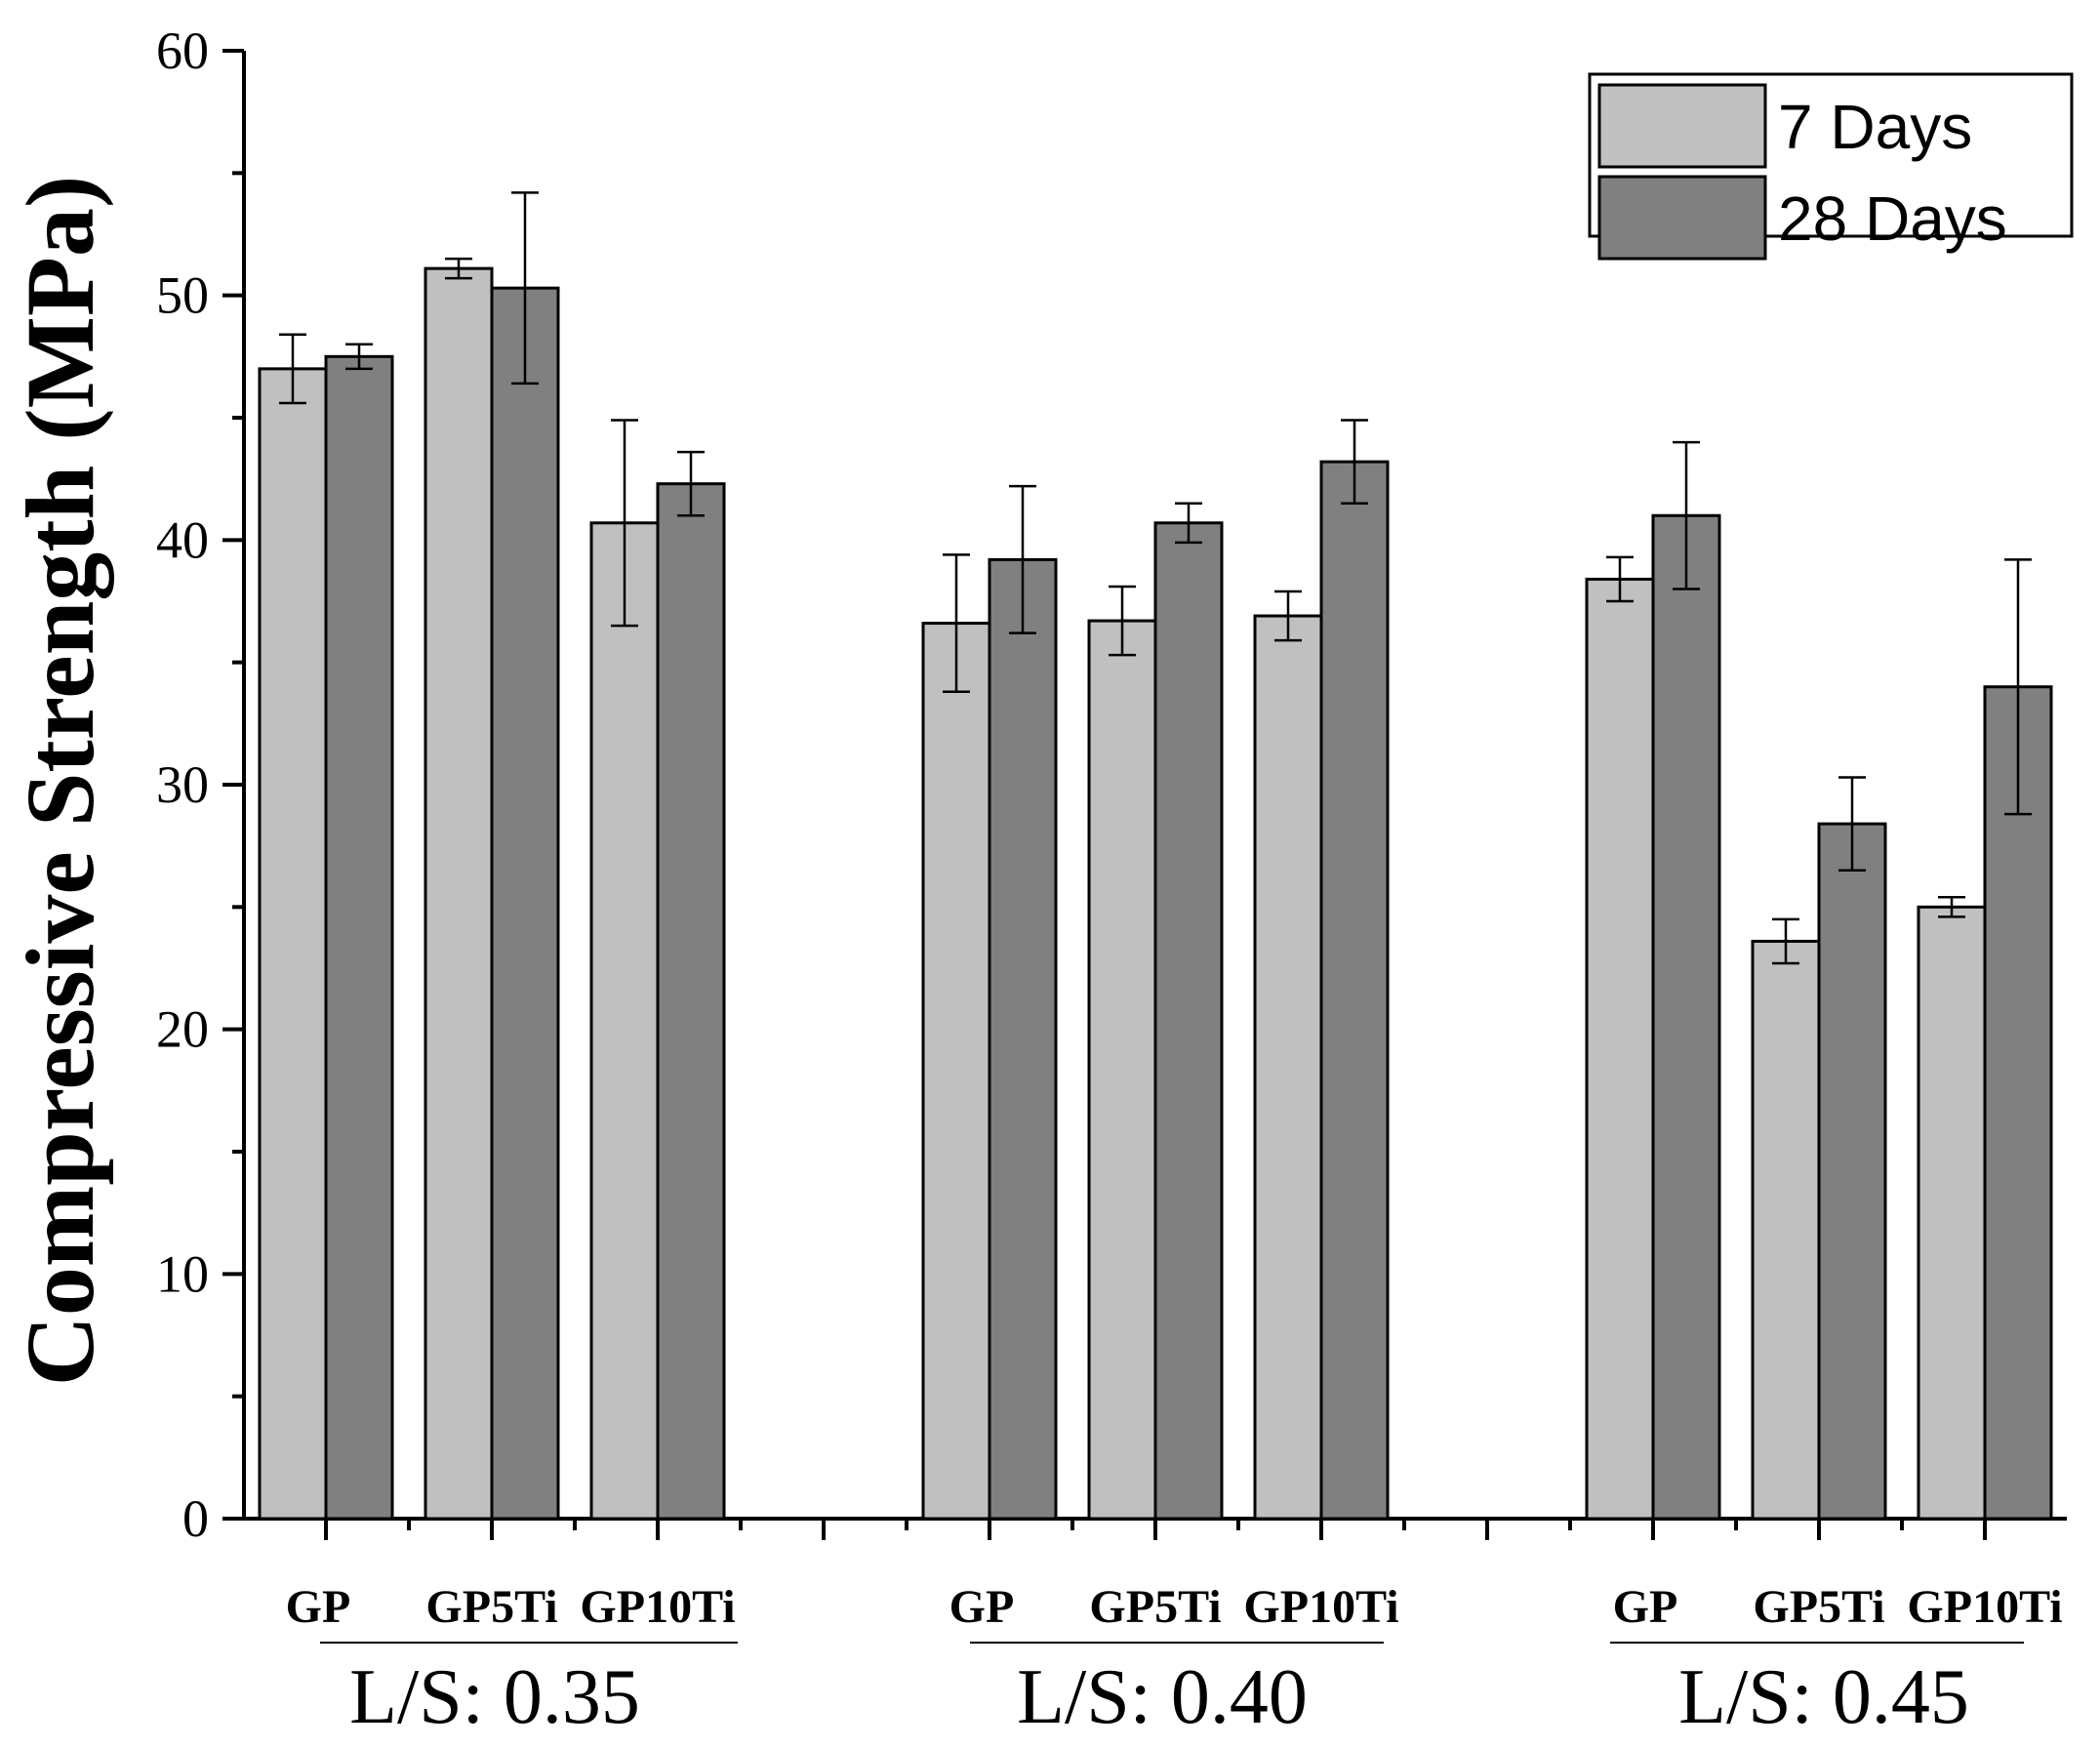 Image resolution: width=2100 pixels, height=1748 pixels. I want to click on y-tick-label: 20, so click(182, 1029).